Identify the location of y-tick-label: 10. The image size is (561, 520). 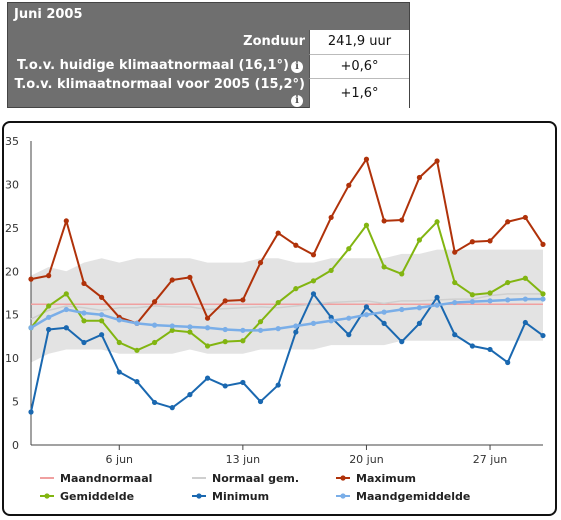
(12, 358).